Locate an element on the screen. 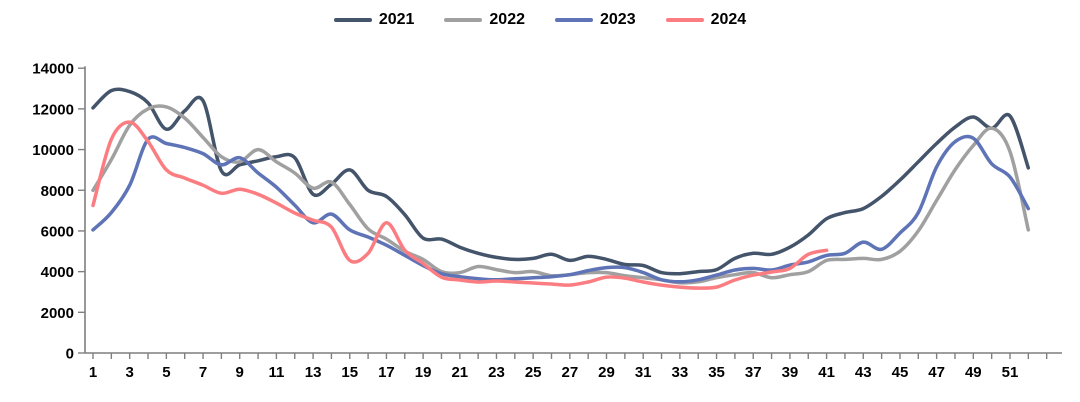 Image resolution: width=1080 pixels, height=402 pixels. y-tick-label: 2000 is located at coordinates (57, 313).